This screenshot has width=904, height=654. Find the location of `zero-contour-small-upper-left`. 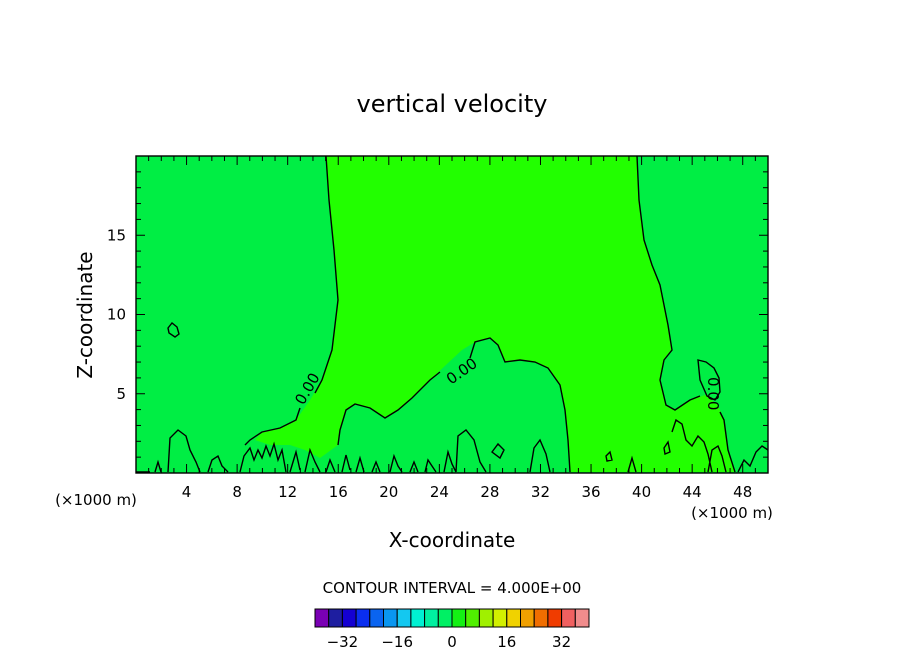

zero-contour-small-upper-left is located at coordinates (173, 330).